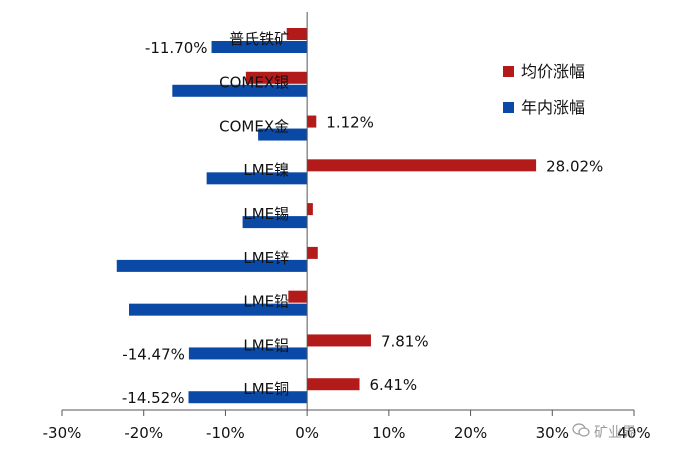 This screenshot has width=700, height=470. What do you see at coordinates (552, 433) in the screenshot?
I see `x-tick-label-6: 30%` at bounding box center [552, 433].